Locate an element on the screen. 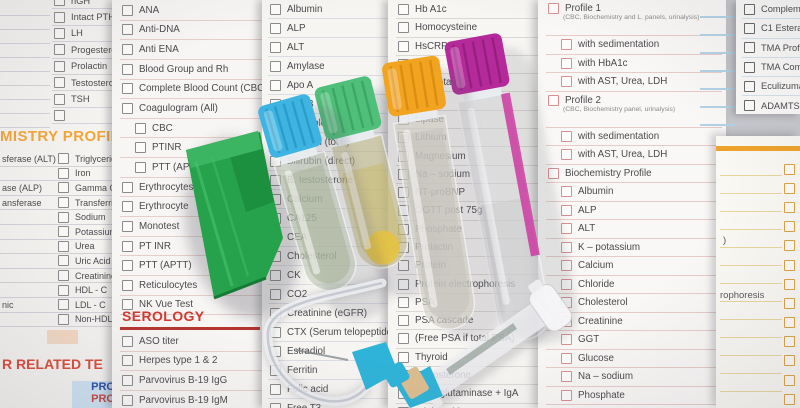 This screenshot has width=800, height=408. checklist-item-label: Erythrocytes is located at coordinates (166, 187).